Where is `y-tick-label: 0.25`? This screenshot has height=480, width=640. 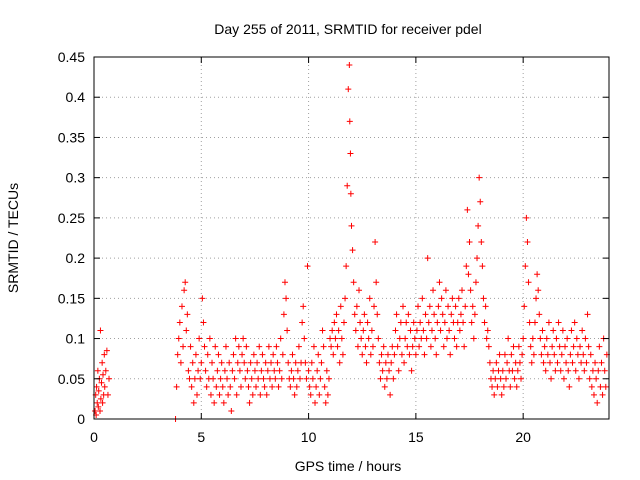
y-tick-label: 0.25 is located at coordinates (71, 218).